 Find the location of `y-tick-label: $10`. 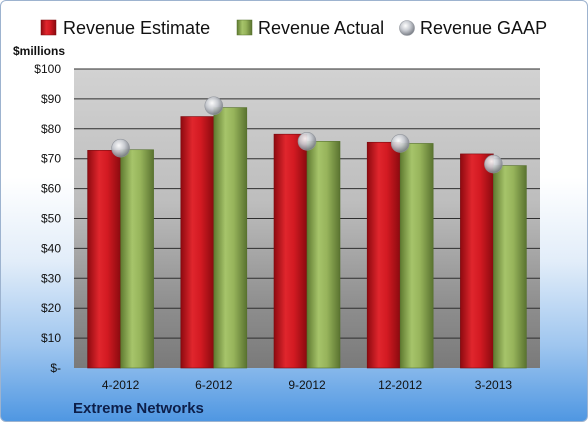

y-tick-label: $10 is located at coordinates (51, 338).